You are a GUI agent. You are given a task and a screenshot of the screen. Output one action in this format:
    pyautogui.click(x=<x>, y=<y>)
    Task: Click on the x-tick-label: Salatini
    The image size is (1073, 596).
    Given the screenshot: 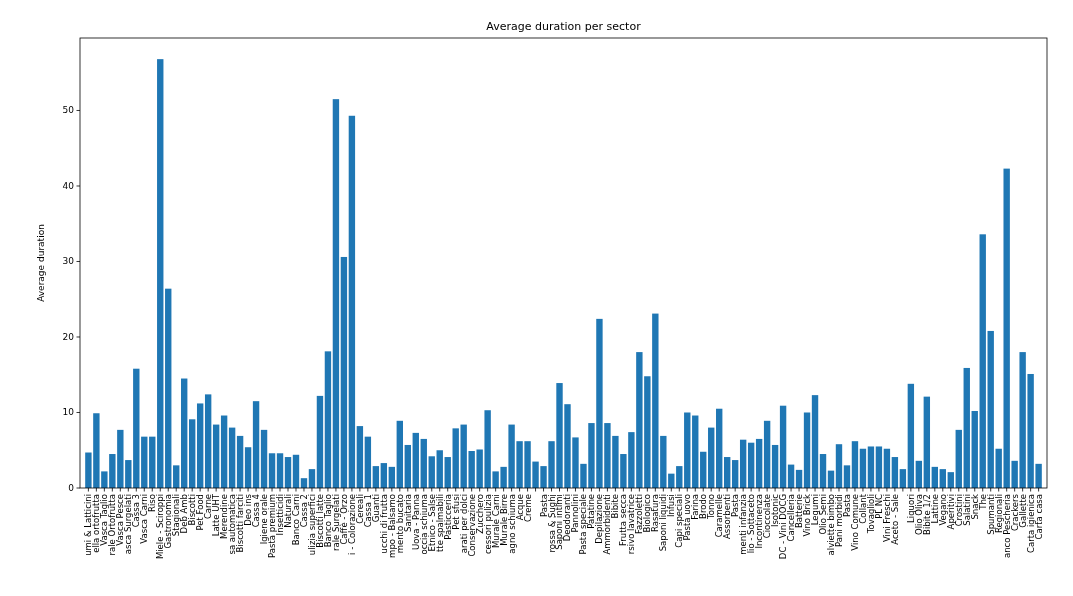 What is the action you would take?
    pyautogui.click(x=966, y=510)
    